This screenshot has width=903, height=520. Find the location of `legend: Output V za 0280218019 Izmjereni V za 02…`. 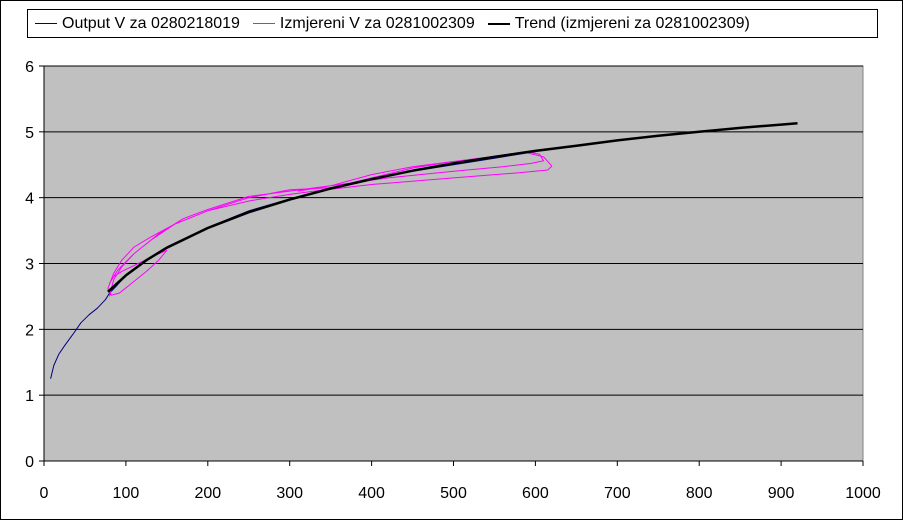

legend: Output V za 0280218019 Izmjereni V za 02… is located at coordinates (452, 23).